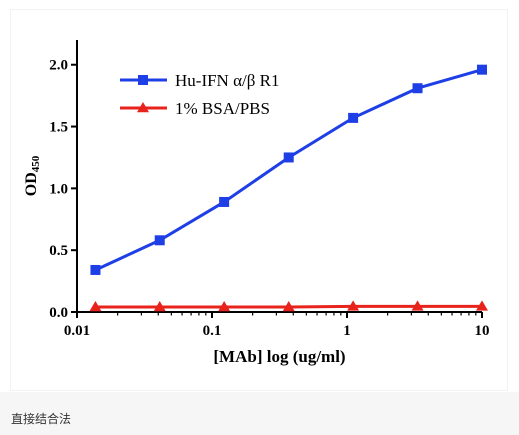  What do you see at coordinates (32, 175) in the screenshot?
I see `y-axis-title: OD450` at bounding box center [32, 175].